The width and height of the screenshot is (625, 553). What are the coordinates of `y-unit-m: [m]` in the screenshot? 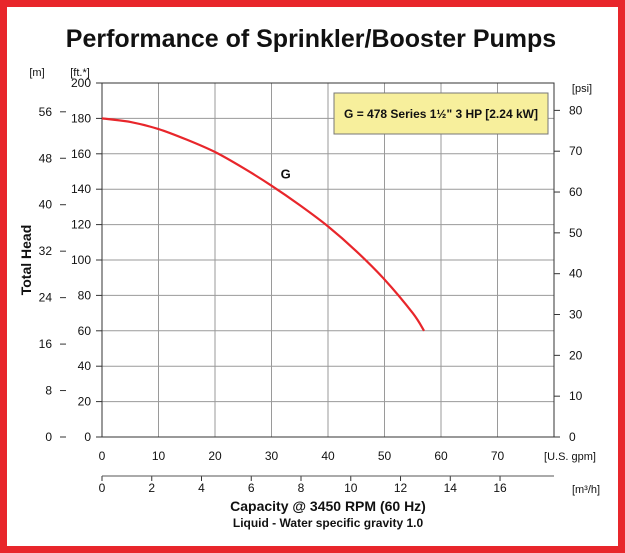 It's located at (36, 73).